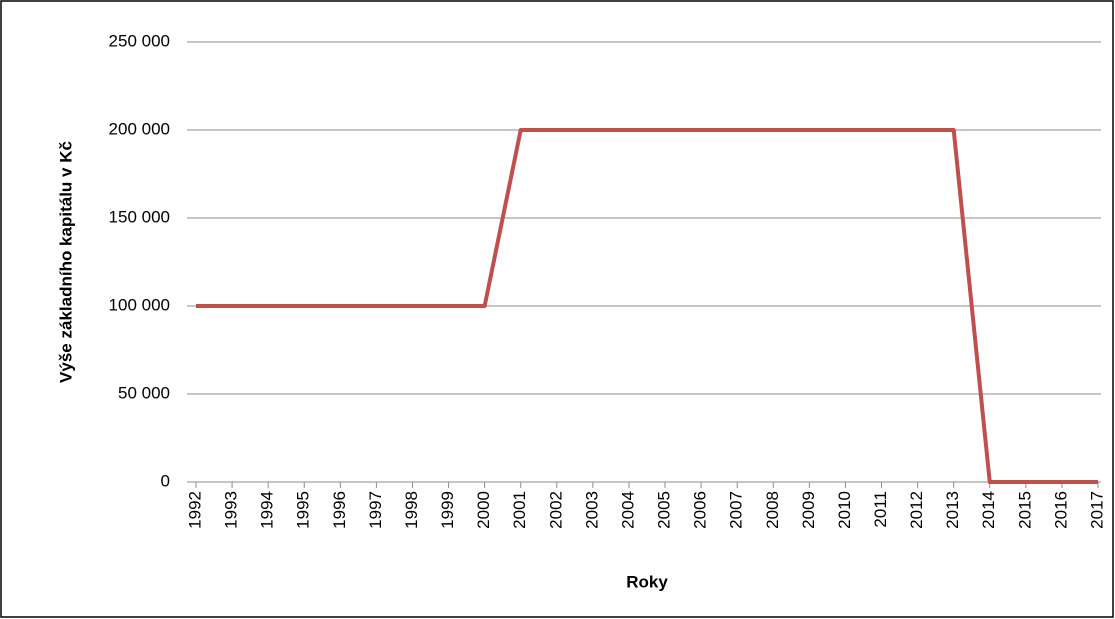 The height and width of the screenshot is (619, 1115). I want to click on x-tick-label: 2012, so click(916, 510).